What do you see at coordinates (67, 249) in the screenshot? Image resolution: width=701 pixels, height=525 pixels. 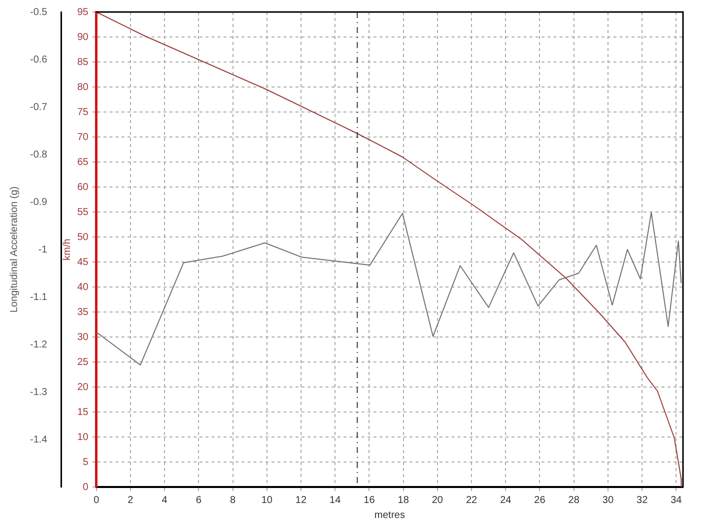 I see `y2-axis-title: km/h` at bounding box center [67, 249].